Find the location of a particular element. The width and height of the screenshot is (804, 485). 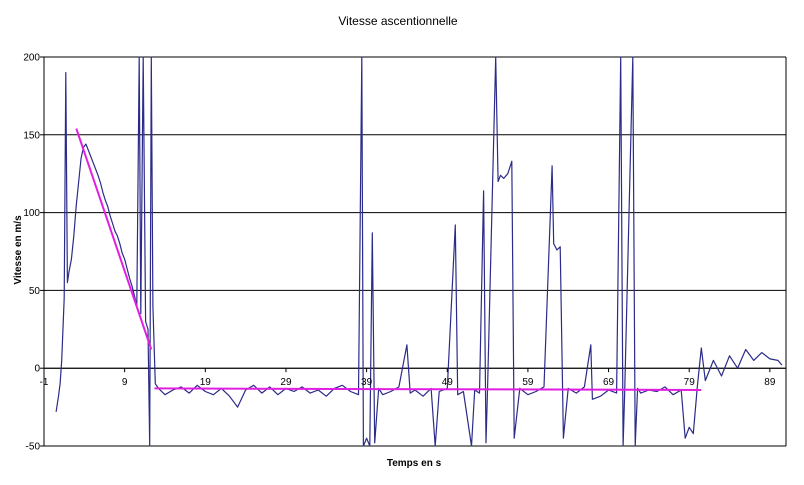

x-tick-label-7: 69 is located at coordinates (609, 382).